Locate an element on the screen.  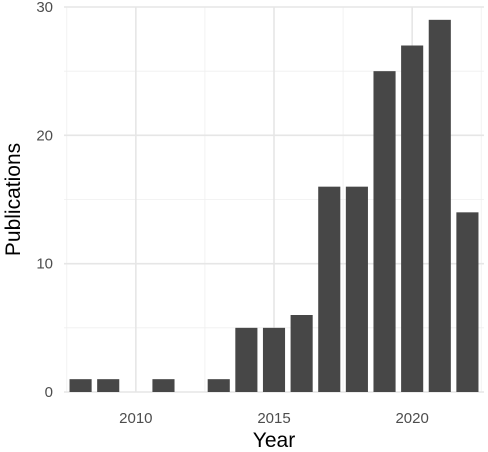
bar-2021 is located at coordinates (439, 205).